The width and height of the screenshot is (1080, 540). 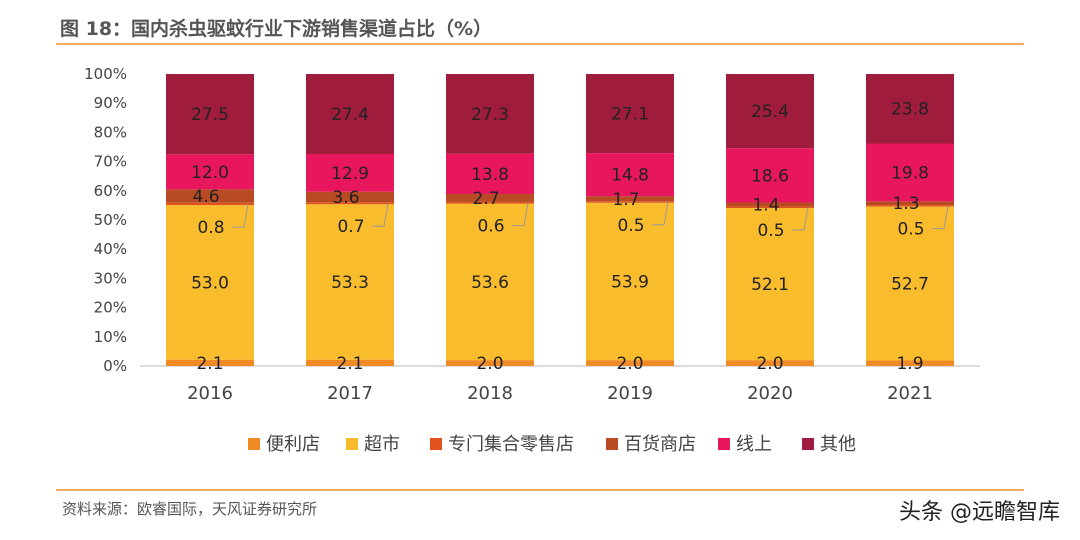 What do you see at coordinates (910, 110) in the screenshot?
I see `data-label: 23.8` at bounding box center [910, 110].